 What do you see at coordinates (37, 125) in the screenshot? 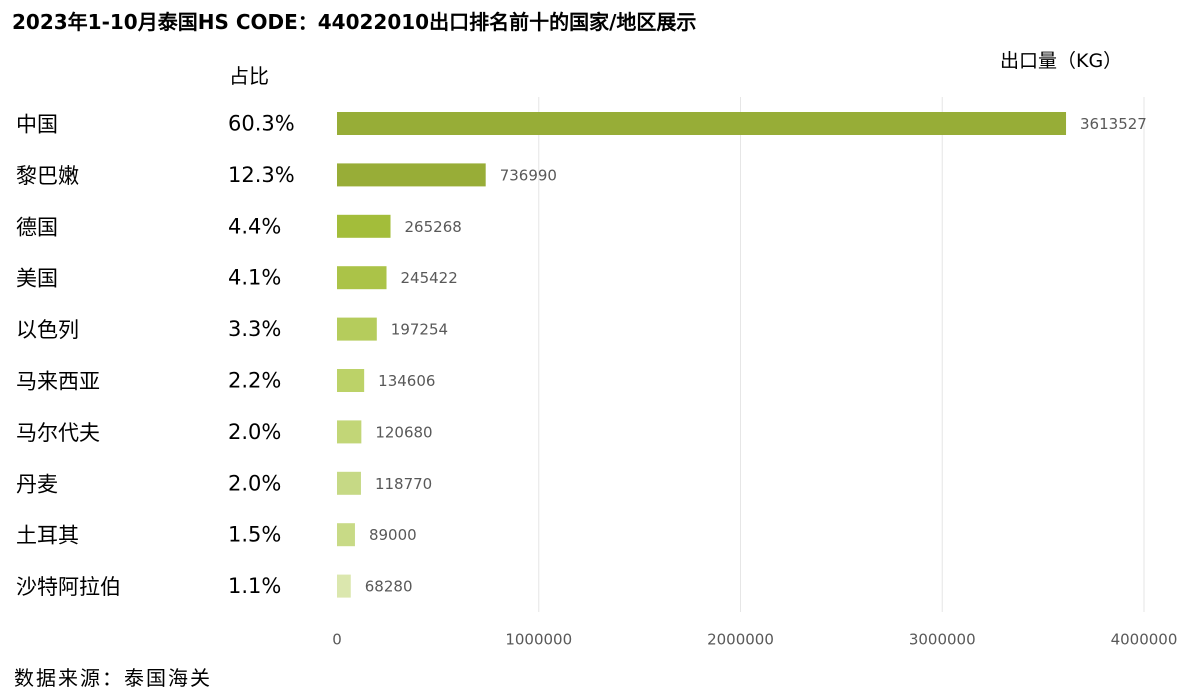
I see `category-label: 中国` at bounding box center [37, 125].